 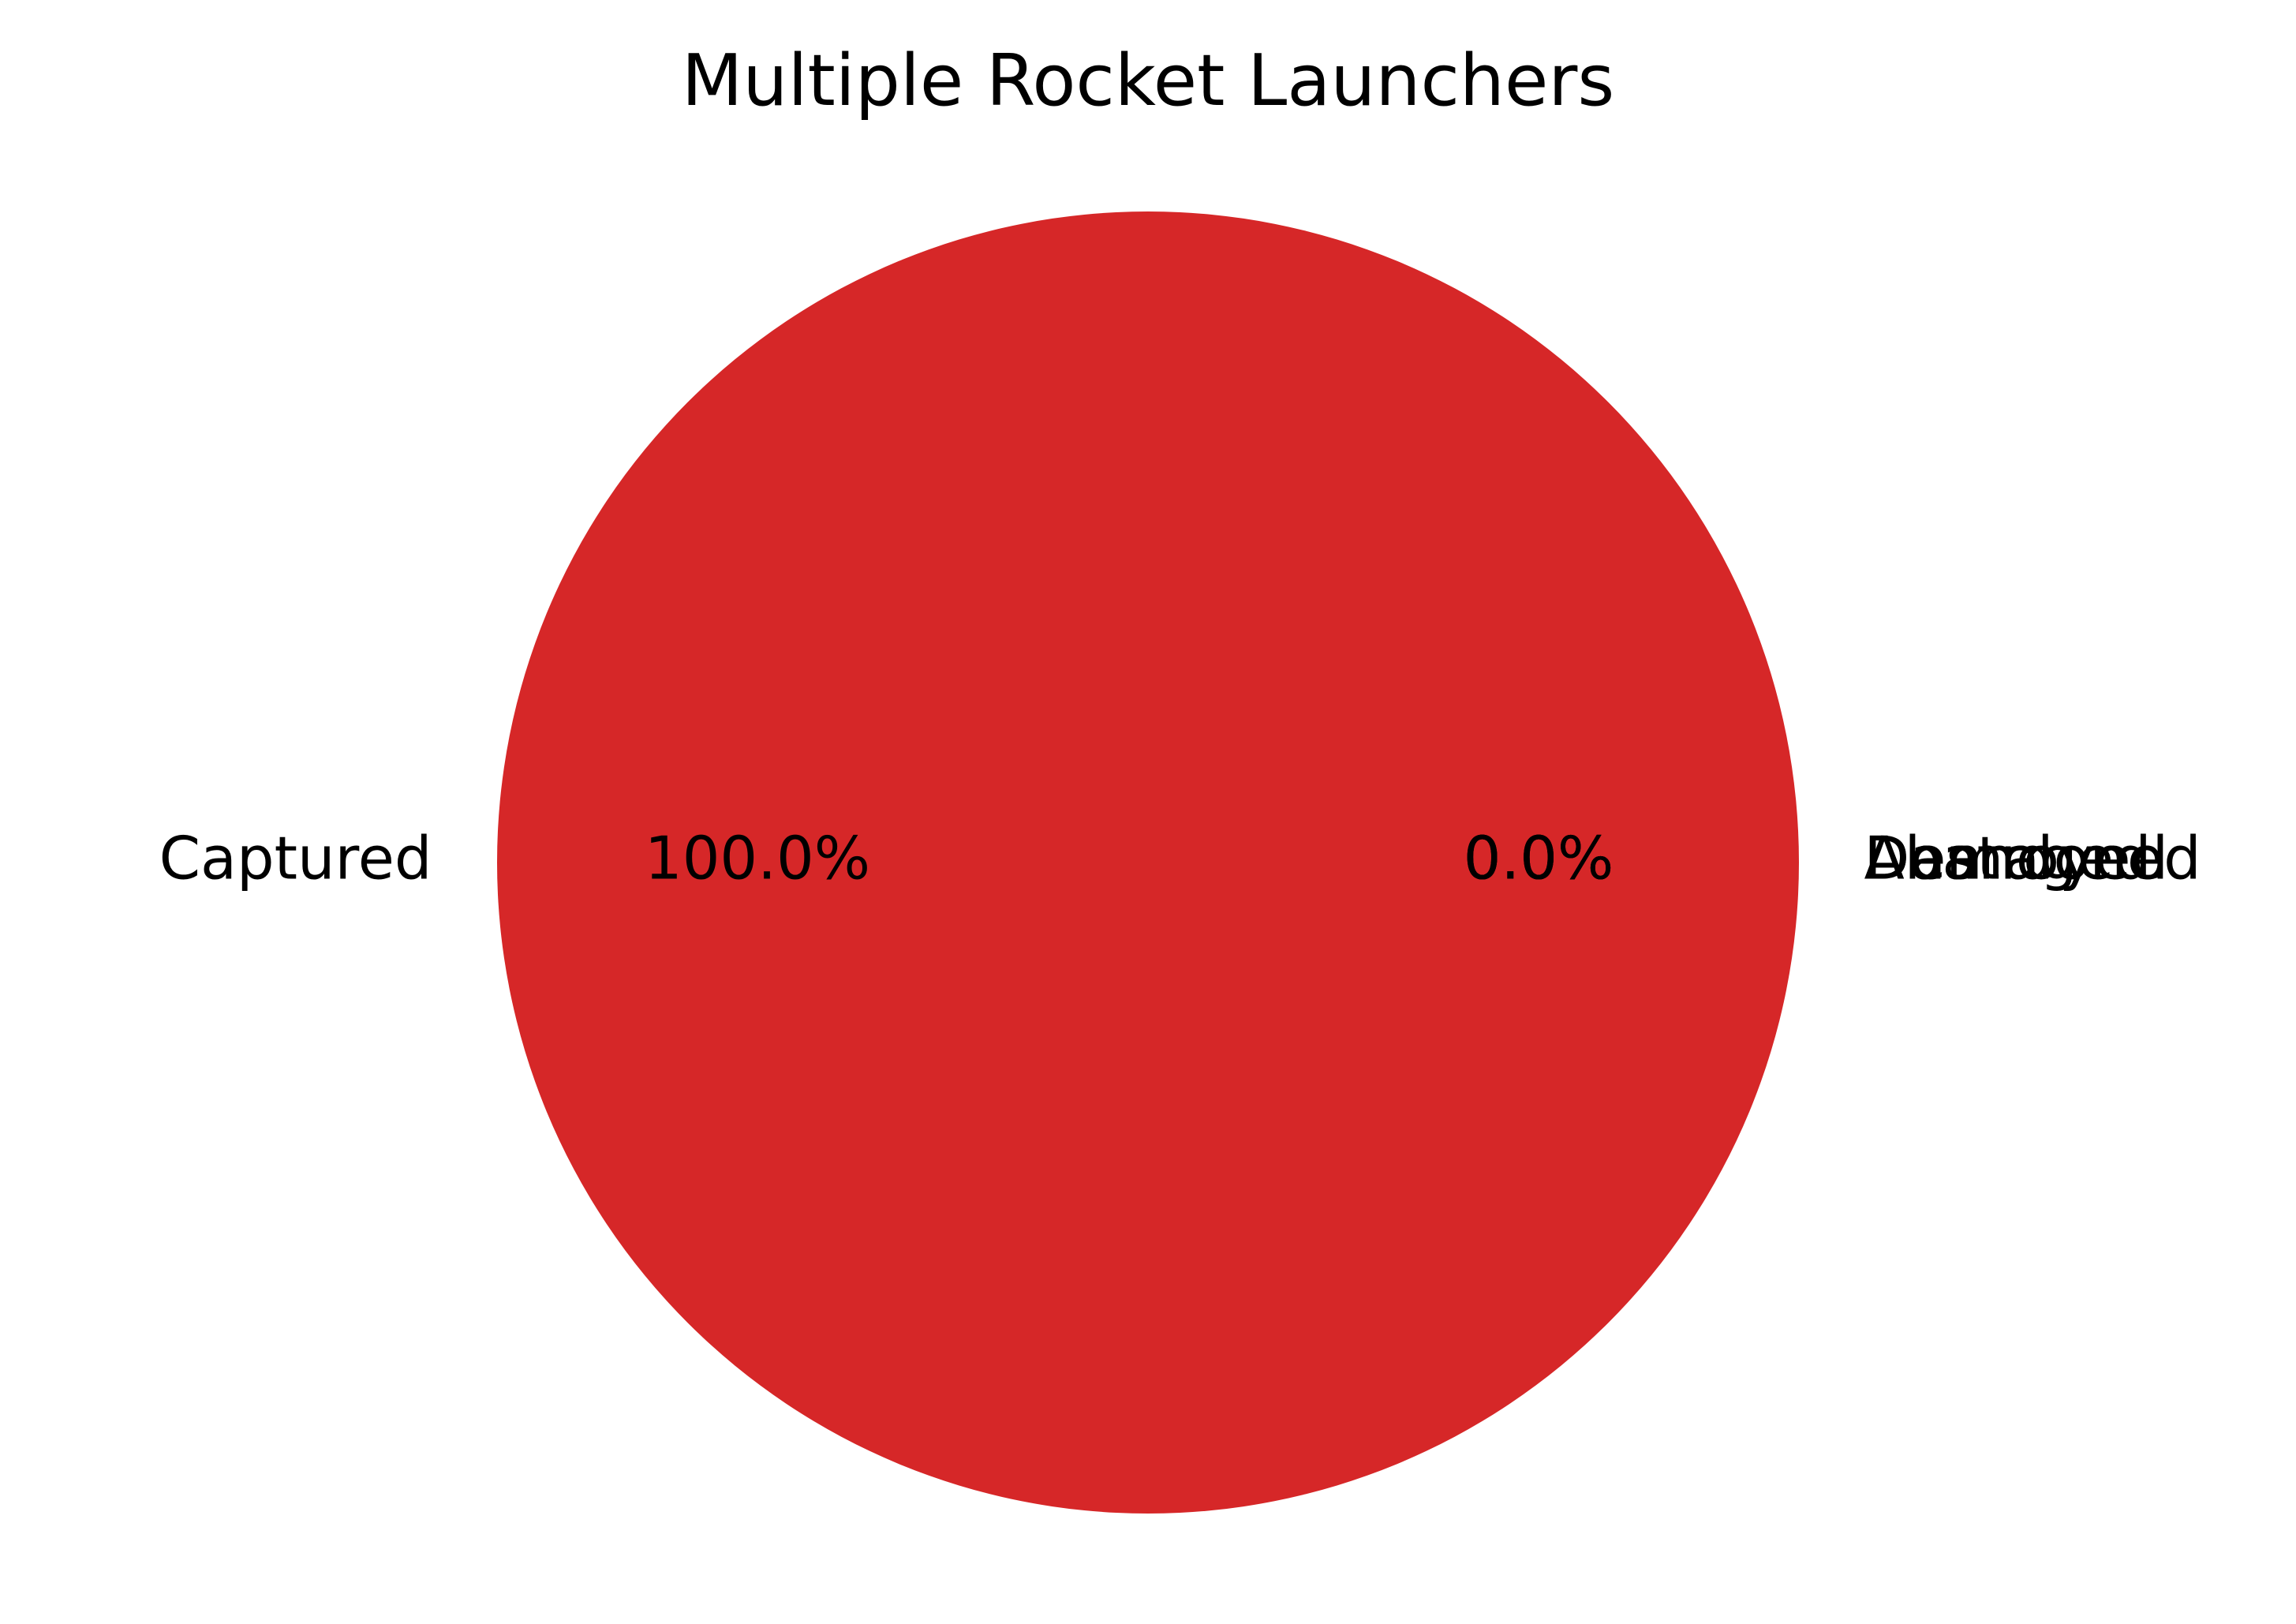 I want to click on chart-title: Multiple Rocket Launchers, so click(x=1148, y=80).